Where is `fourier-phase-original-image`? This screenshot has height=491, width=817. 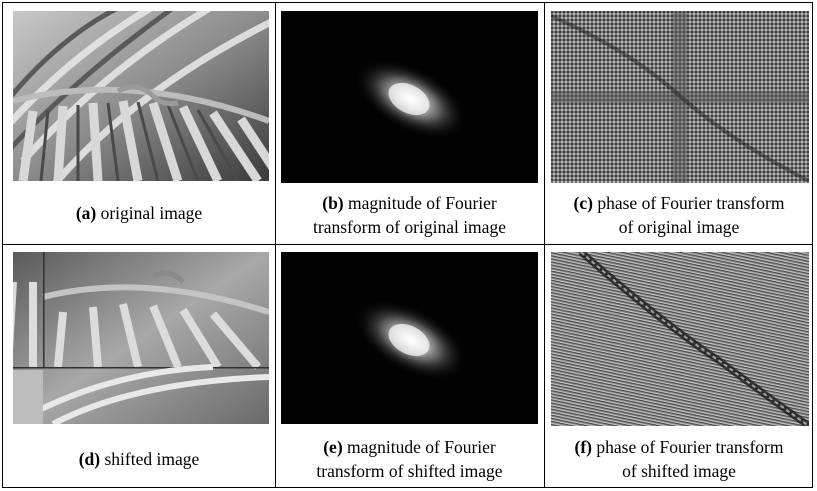
fourier-phase-original-image is located at coordinates (680, 97).